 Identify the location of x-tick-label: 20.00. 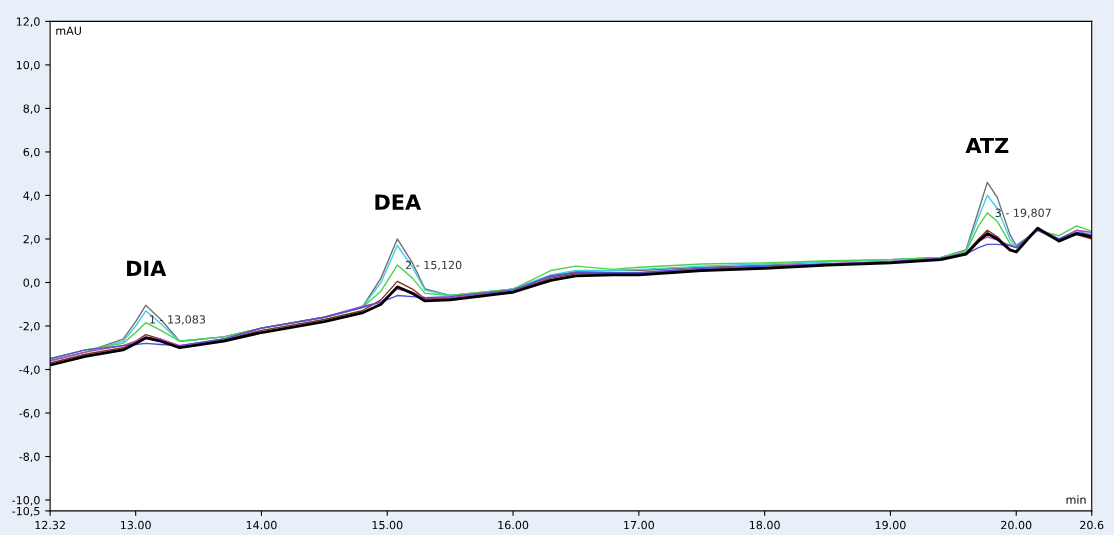
(1016, 525).